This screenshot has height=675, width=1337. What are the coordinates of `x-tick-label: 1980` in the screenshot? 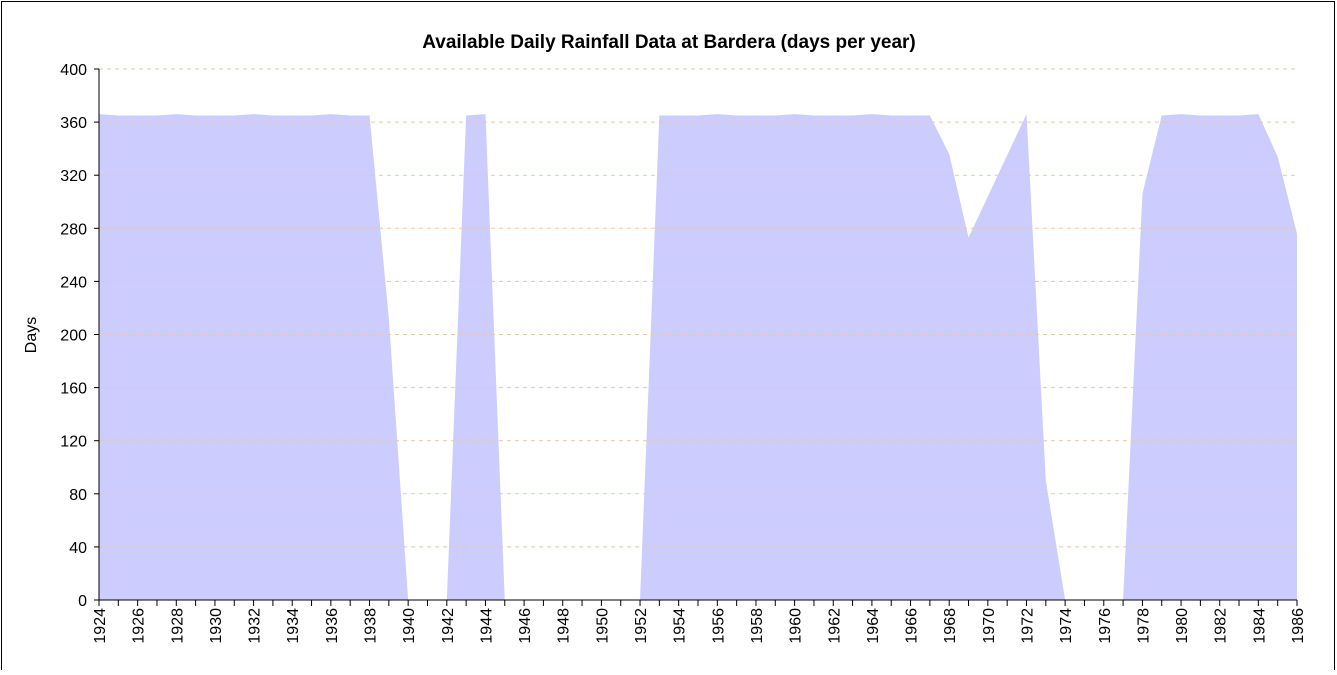 It's located at (1182, 626).